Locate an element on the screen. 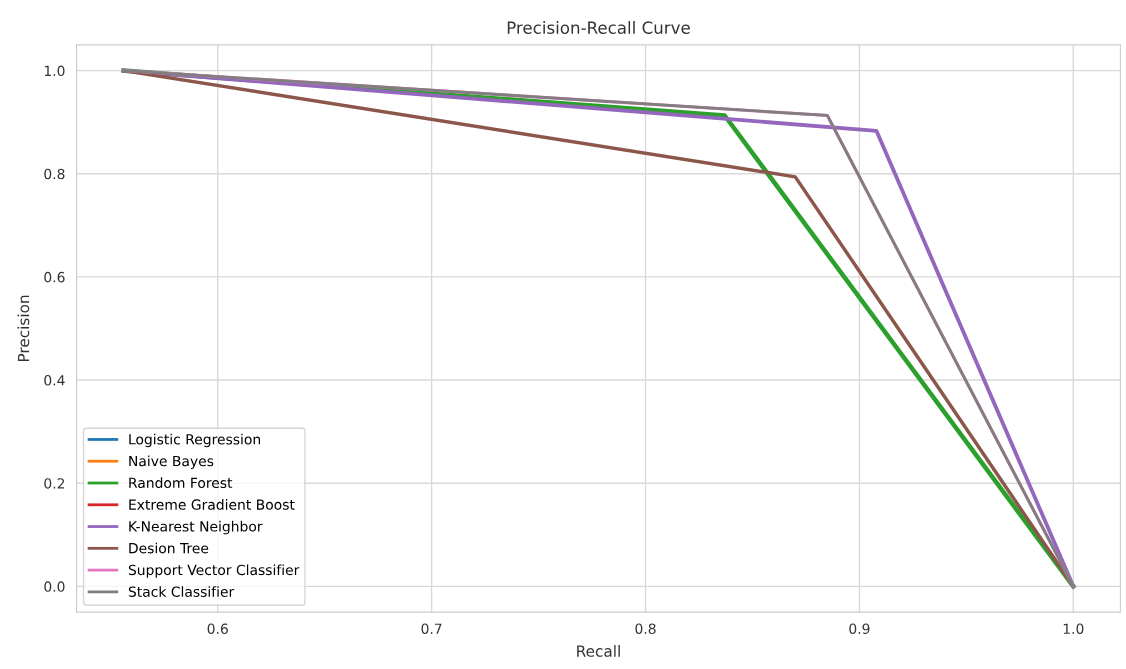  legend-label: Desion Tree is located at coordinates (169, 548).